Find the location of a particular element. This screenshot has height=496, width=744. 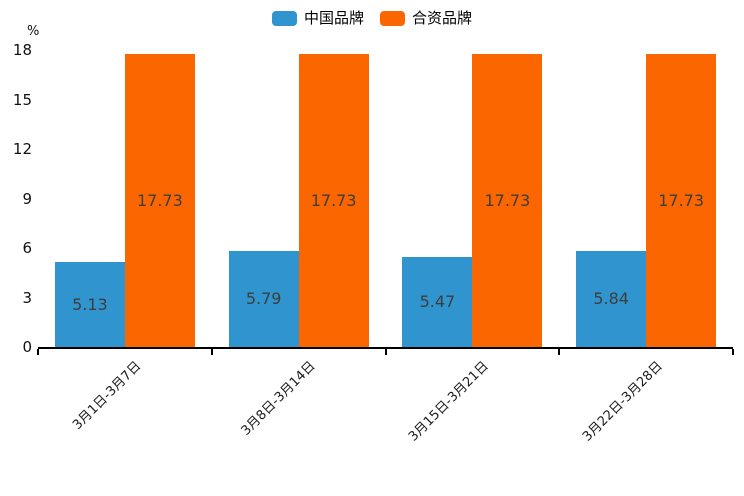

x-tick-label: 3月8日-3月14日 is located at coordinates (278, 398).